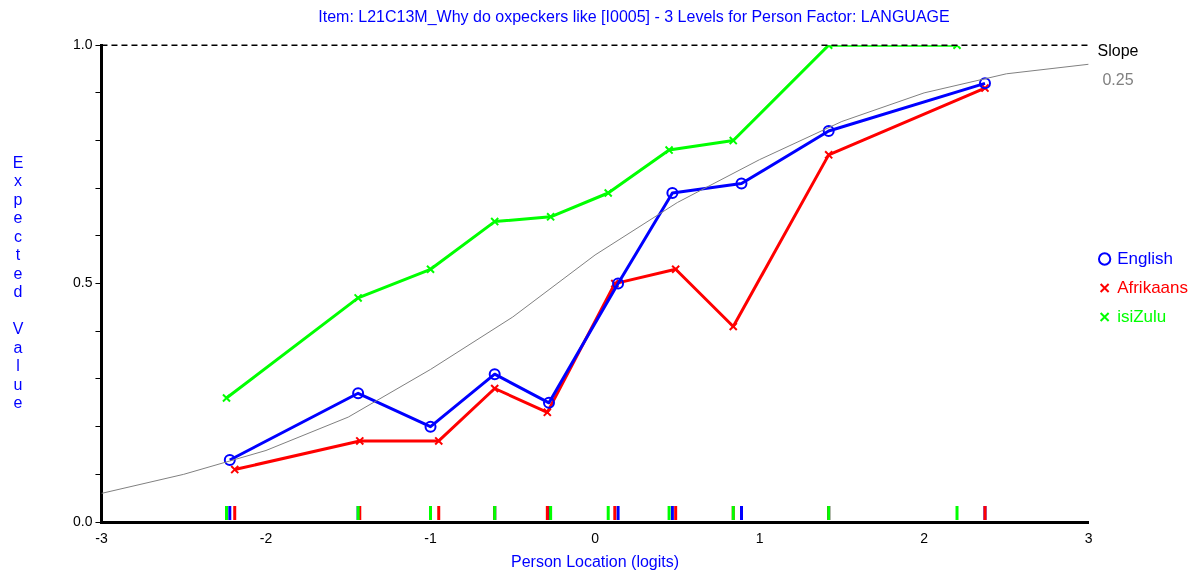 This screenshot has height=576, width=1198. Describe the element at coordinates (1145, 258) in the screenshot. I see `legend-label: English` at that location.